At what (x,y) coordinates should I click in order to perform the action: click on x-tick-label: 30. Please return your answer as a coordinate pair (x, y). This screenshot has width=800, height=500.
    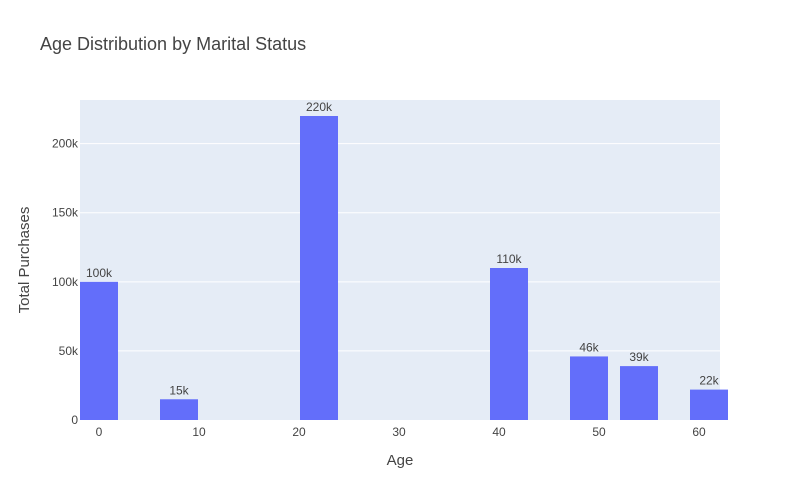
    Looking at the image, I should click on (399, 432).